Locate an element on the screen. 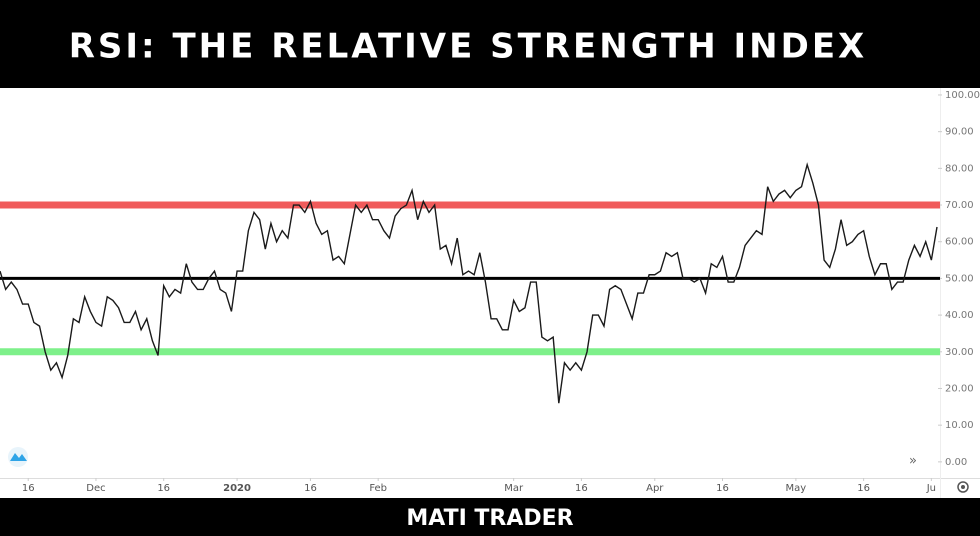 This screenshot has height=536, width=980. y-tick-label: 30.00 is located at coordinates (959, 352).